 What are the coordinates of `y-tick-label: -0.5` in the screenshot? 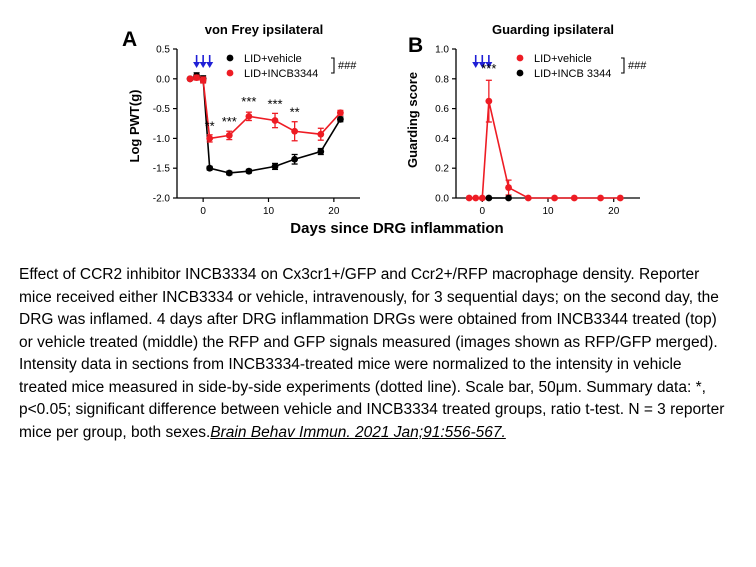 It's located at (162, 109).